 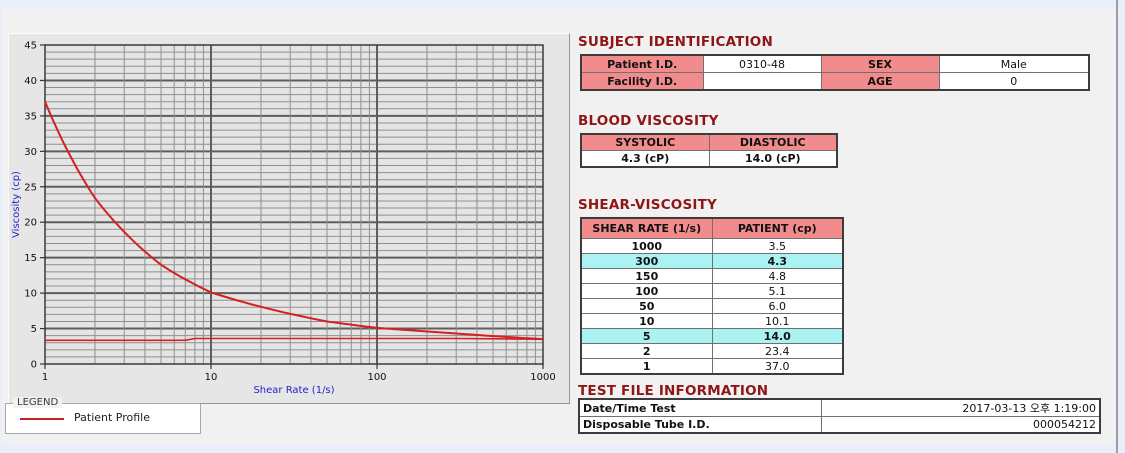 I want to click on svg-text: Viscosity (cp), so click(x=16, y=204).